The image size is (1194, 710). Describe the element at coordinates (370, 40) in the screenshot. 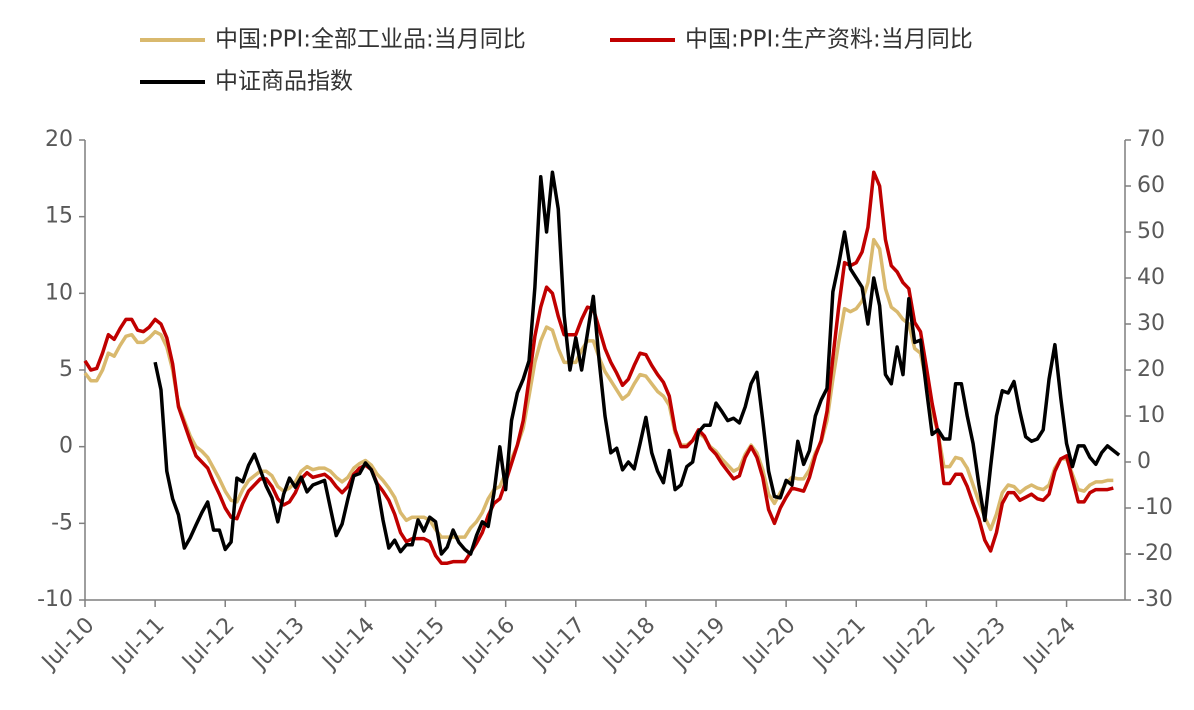

I see `legend-label: 中国:PPI:全部工业品:当月同比` at that location.